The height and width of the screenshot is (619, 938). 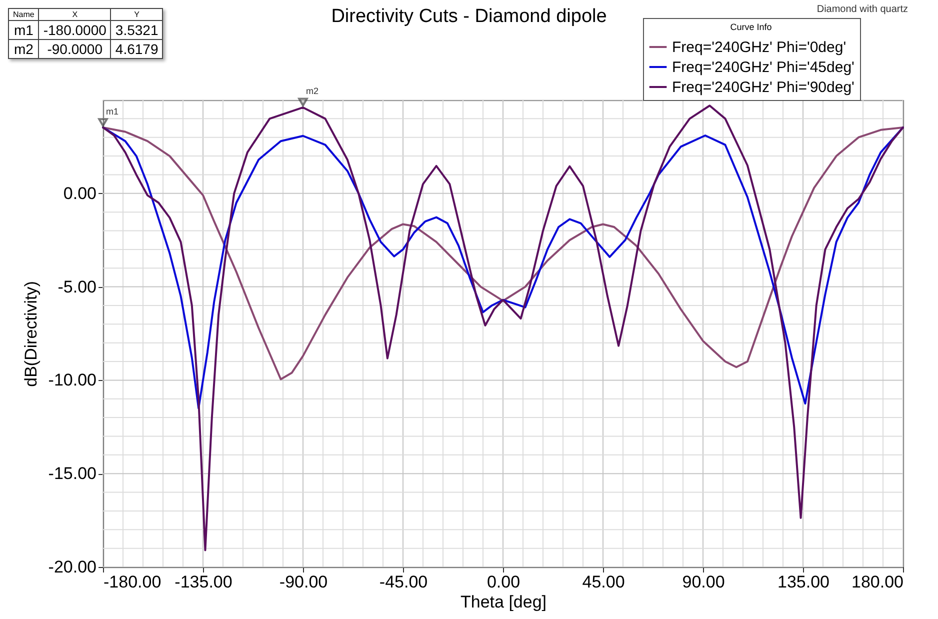 What do you see at coordinates (403, 582) in the screenshot?
I see `x-tick-label: -45.00` at bounding box center [403, 582].